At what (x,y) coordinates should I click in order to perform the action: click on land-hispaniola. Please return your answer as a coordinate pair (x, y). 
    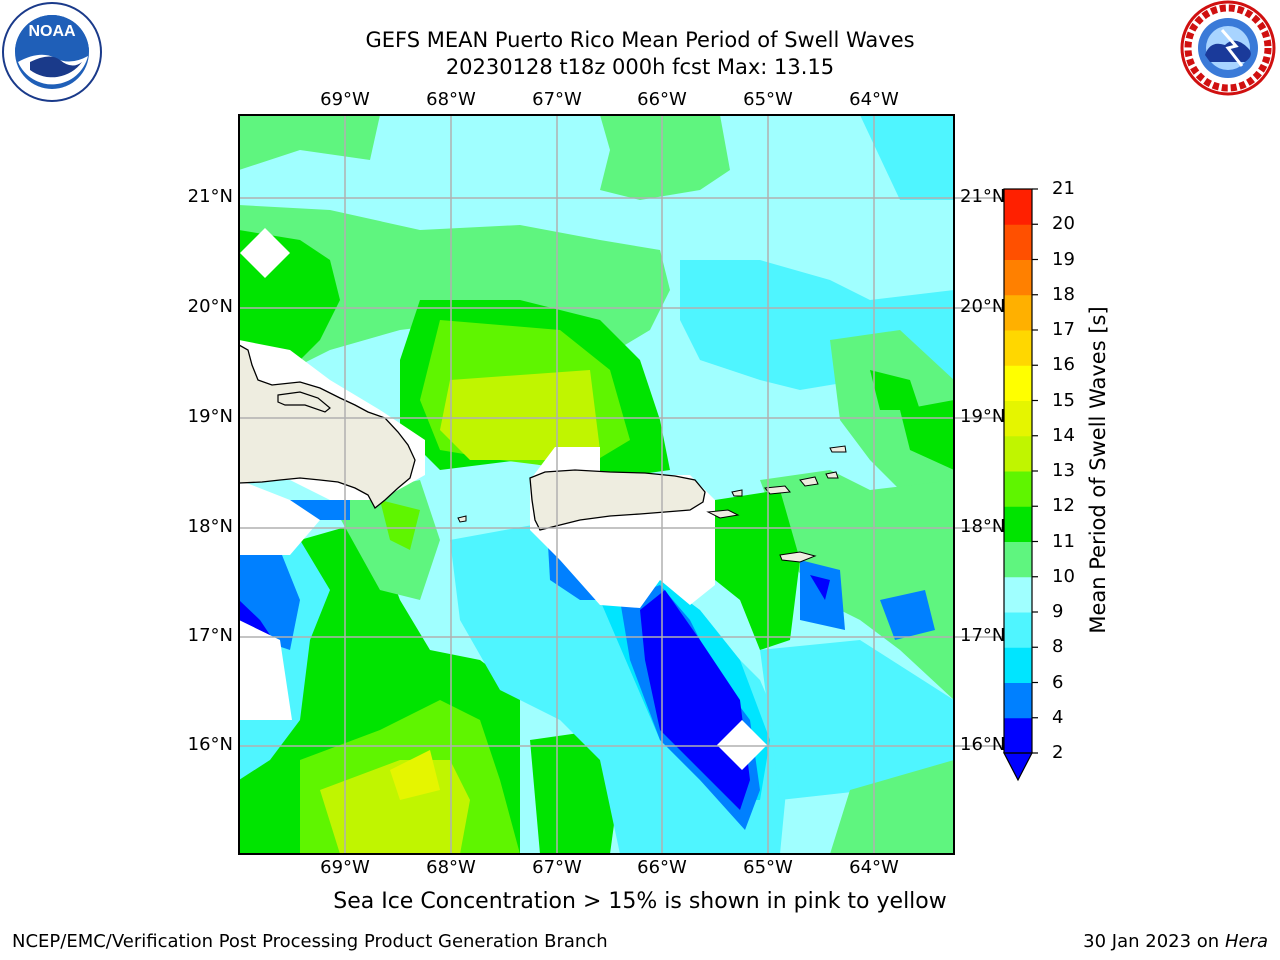
    Looking at the image, I should click on (327, 426).